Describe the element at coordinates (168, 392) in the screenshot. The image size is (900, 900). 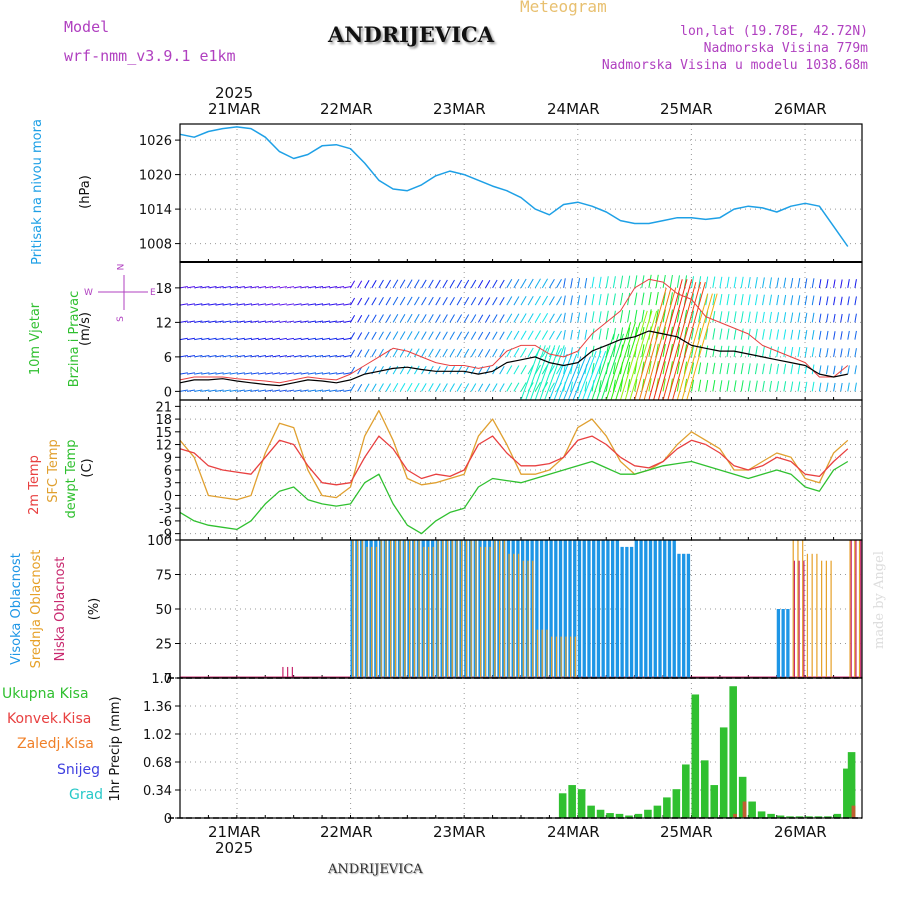
I see `y-tick-label: 0` at that location.